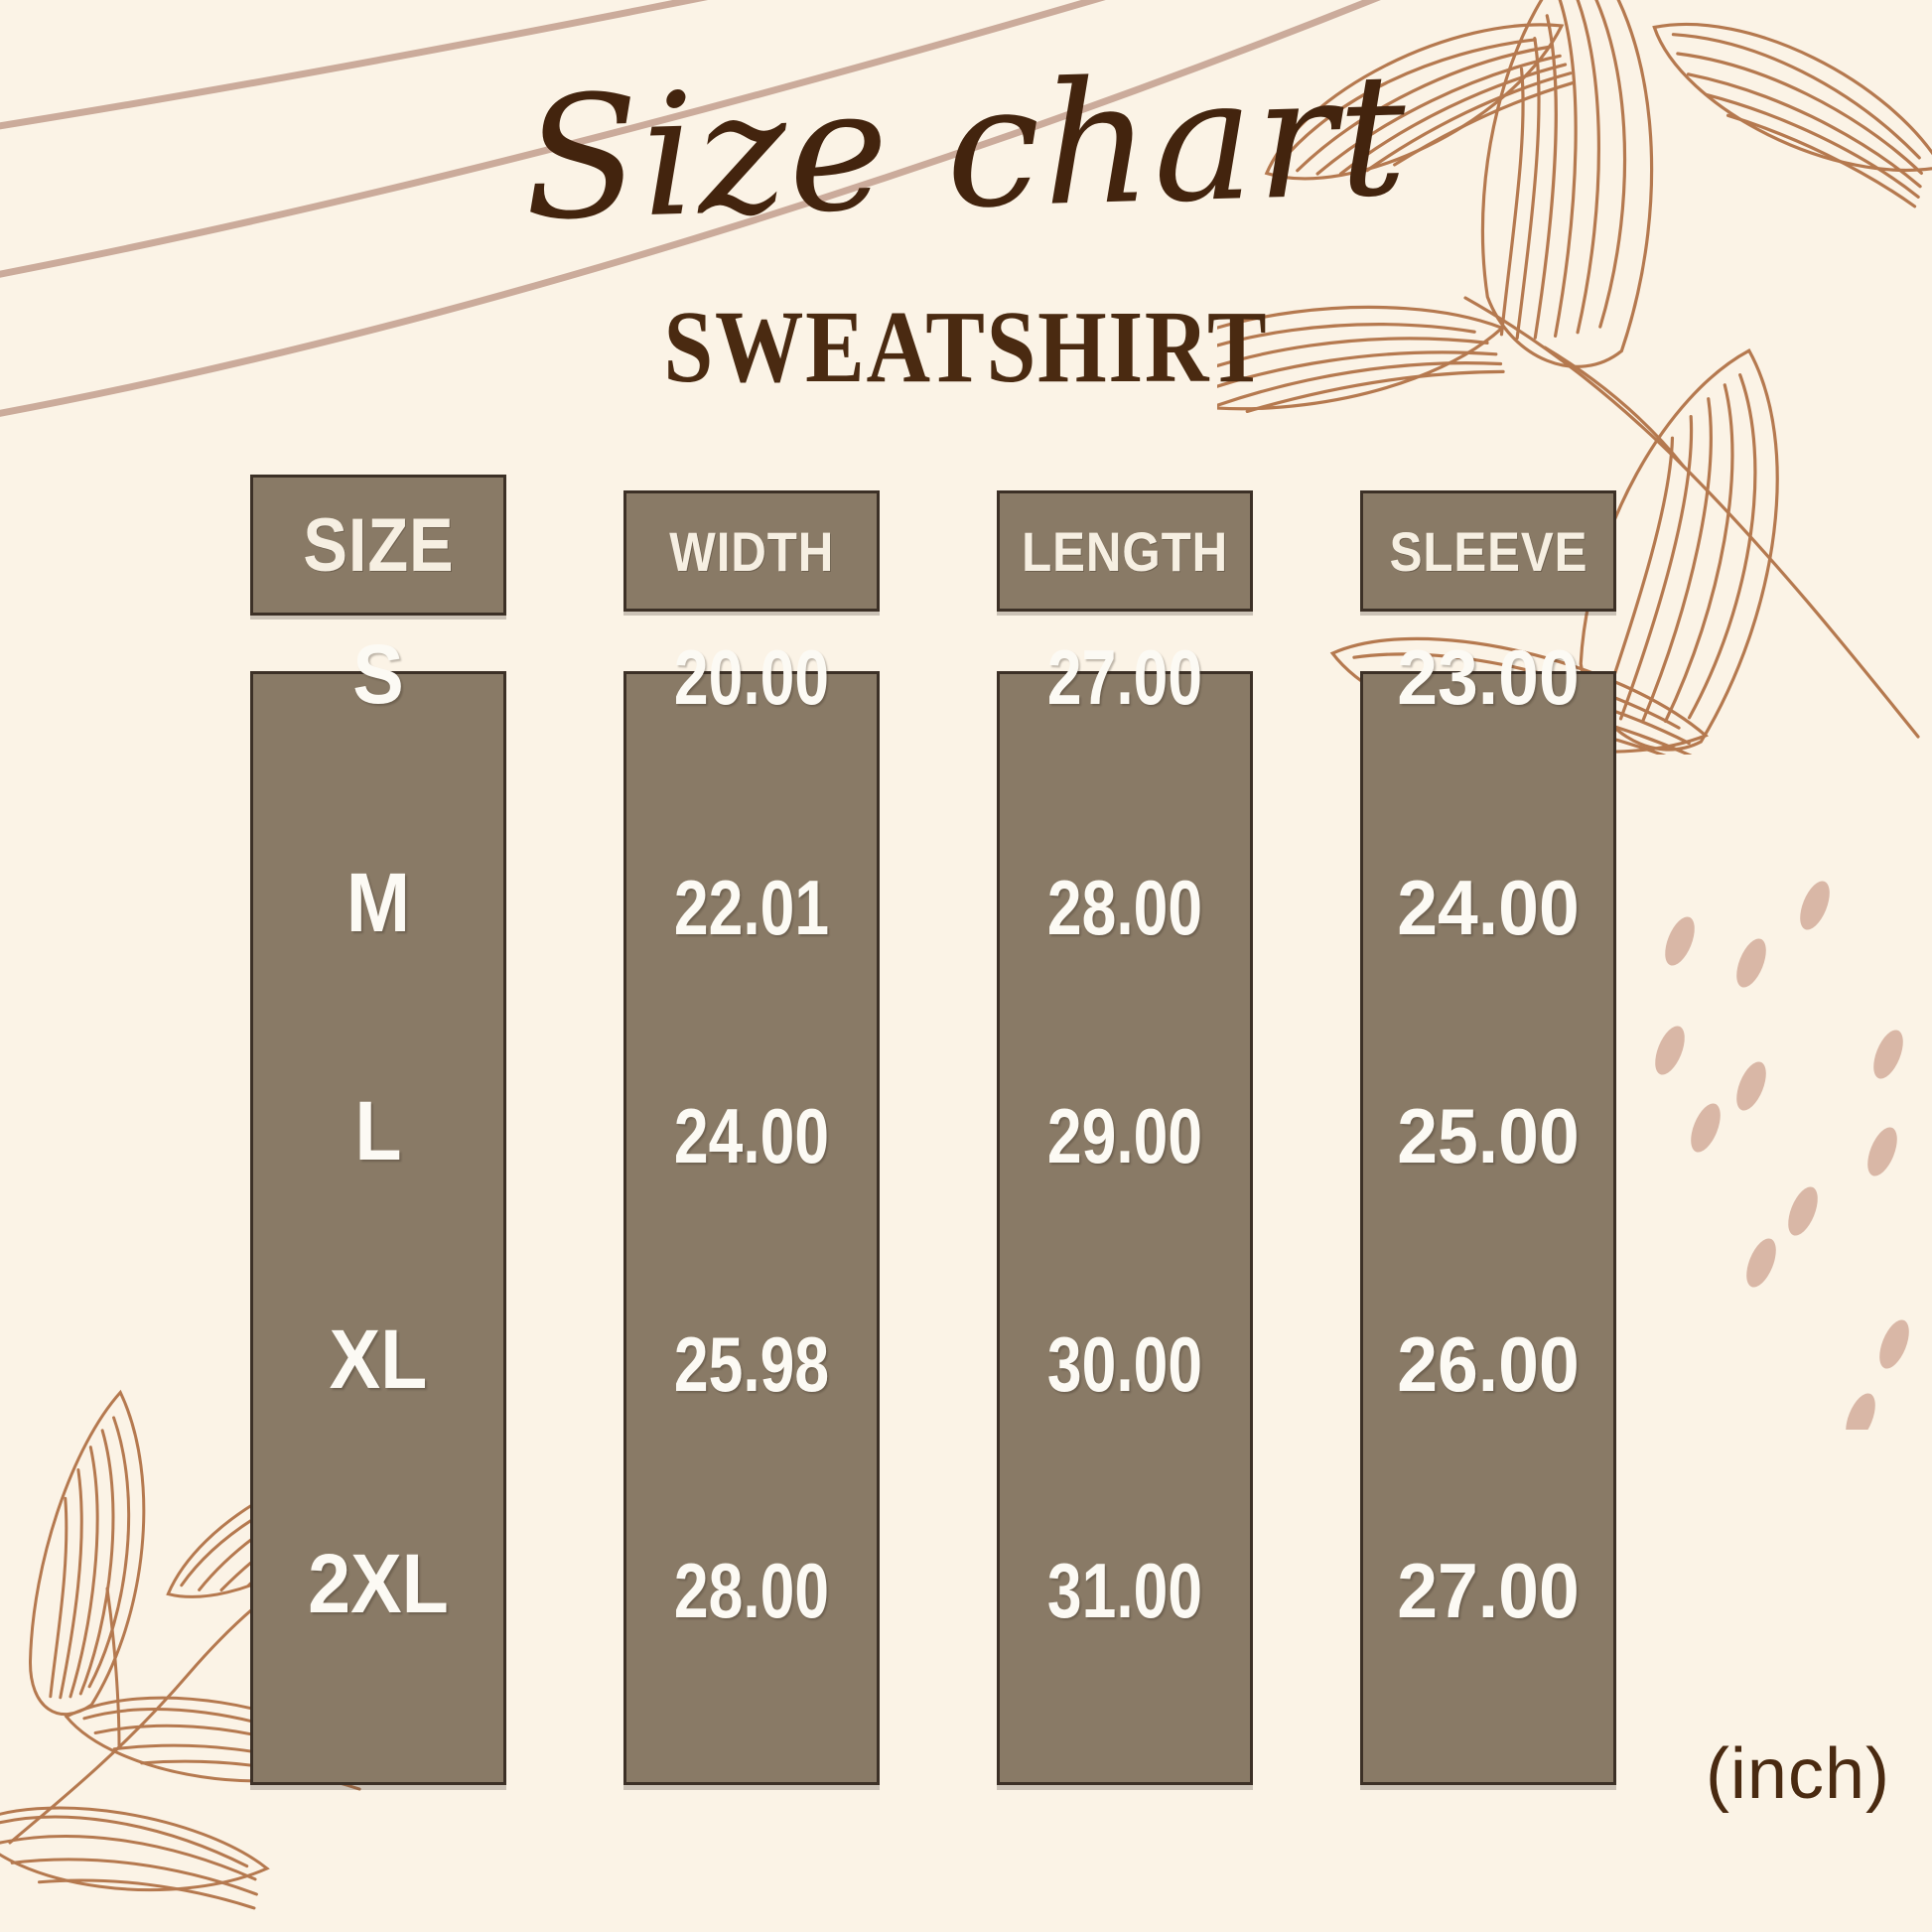 The height and width of the screenshot is (1932, 1932). Describe the element at coordinates (1488, 1135) in the screenshot. I see `cell-sleeve-l: 25.00` at that location.